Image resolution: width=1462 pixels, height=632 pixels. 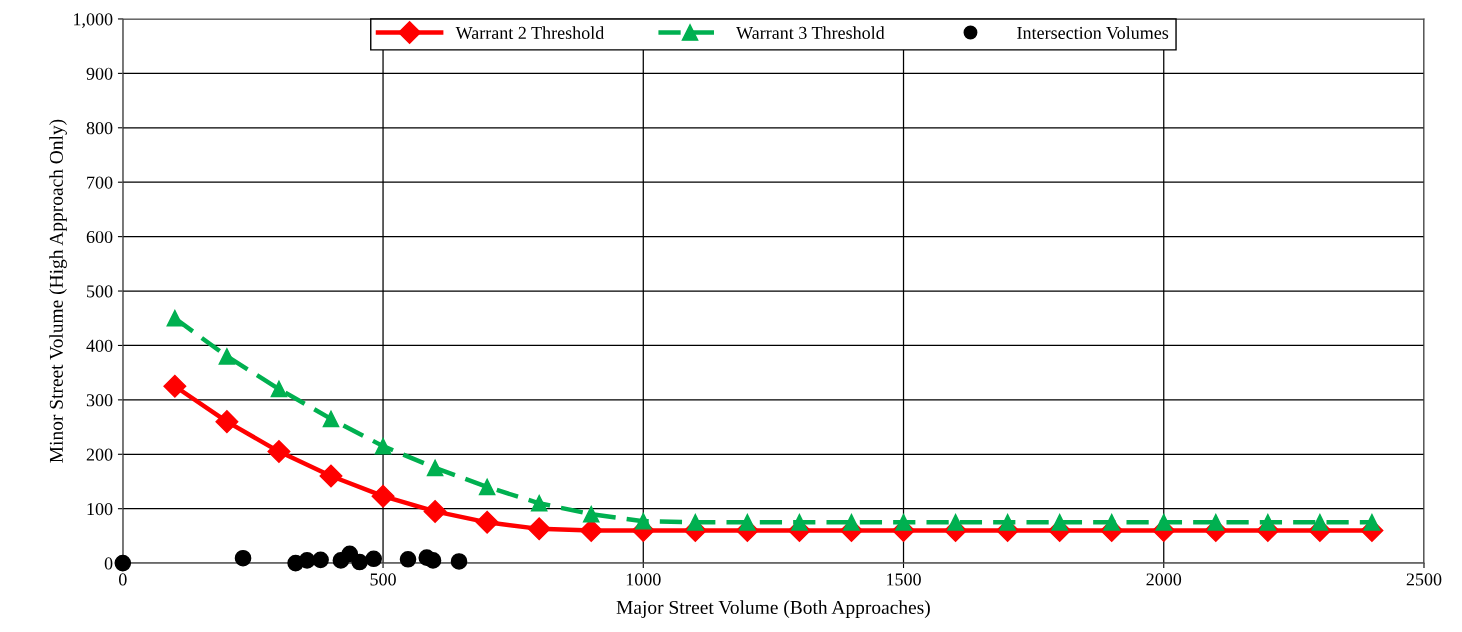 What do you see at coordinates (773, 609) in the screenshot?
I see `x-axis-title: Major Street Volume (Both Approaches)` at bounding box center [773, 609].